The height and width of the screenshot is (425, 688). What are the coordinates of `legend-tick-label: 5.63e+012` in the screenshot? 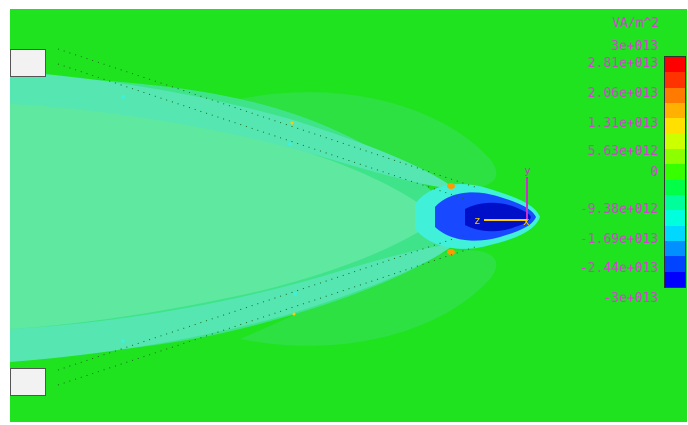 It's located at (622, 151).